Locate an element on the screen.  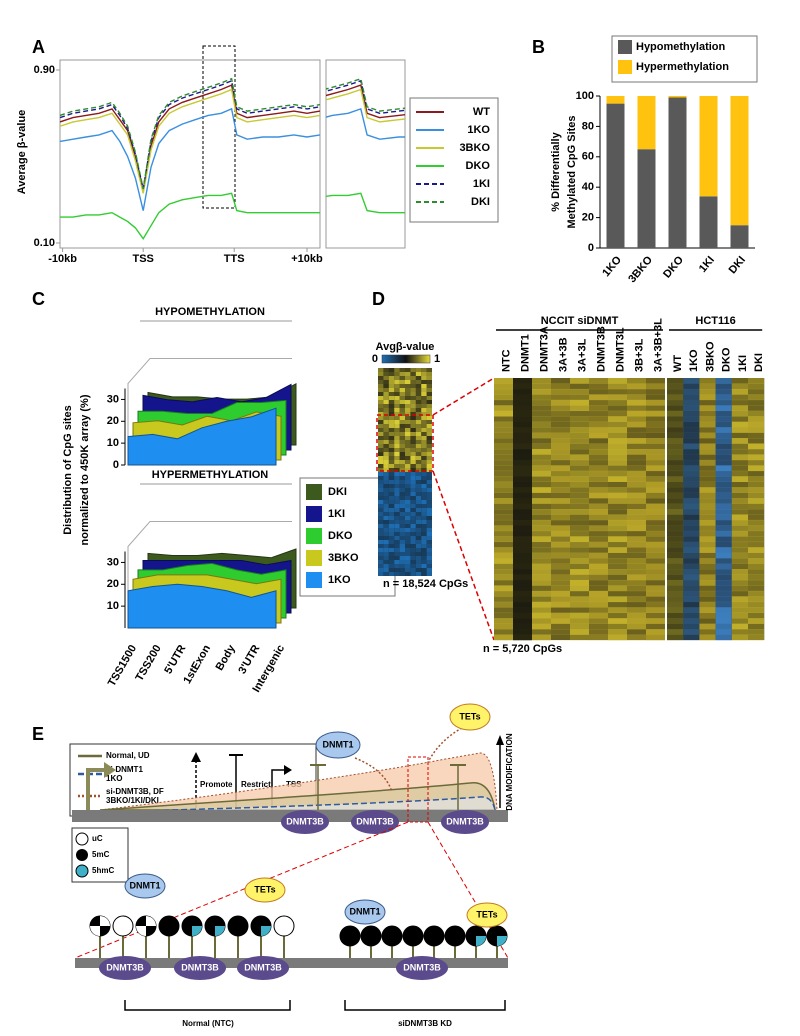
legend-swatch is located at coordinates (314, 492).